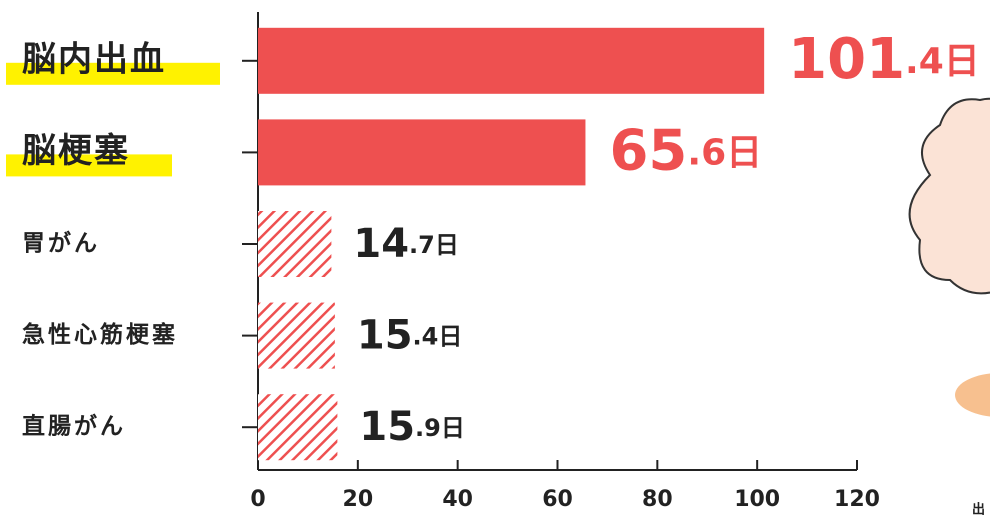 The image size is (990, 518). What do you see at coordinates (410, 336) in the screenshot?
I see `value-label: 15.4日` at bounding box center [410, 336].